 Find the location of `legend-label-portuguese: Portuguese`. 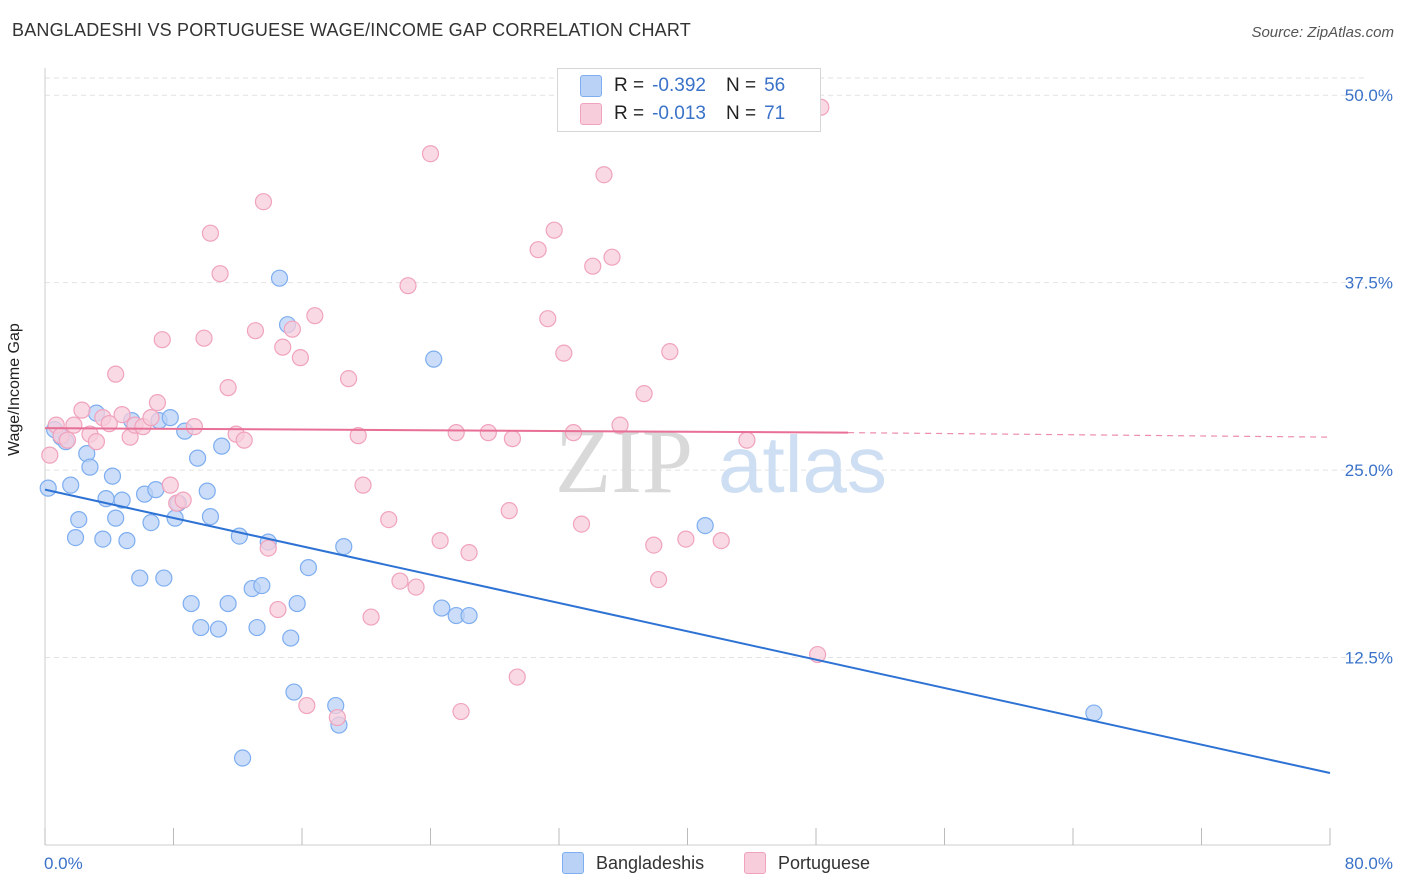

legend-label-portuguese: Portuguese is located at coordinates (824, 862).